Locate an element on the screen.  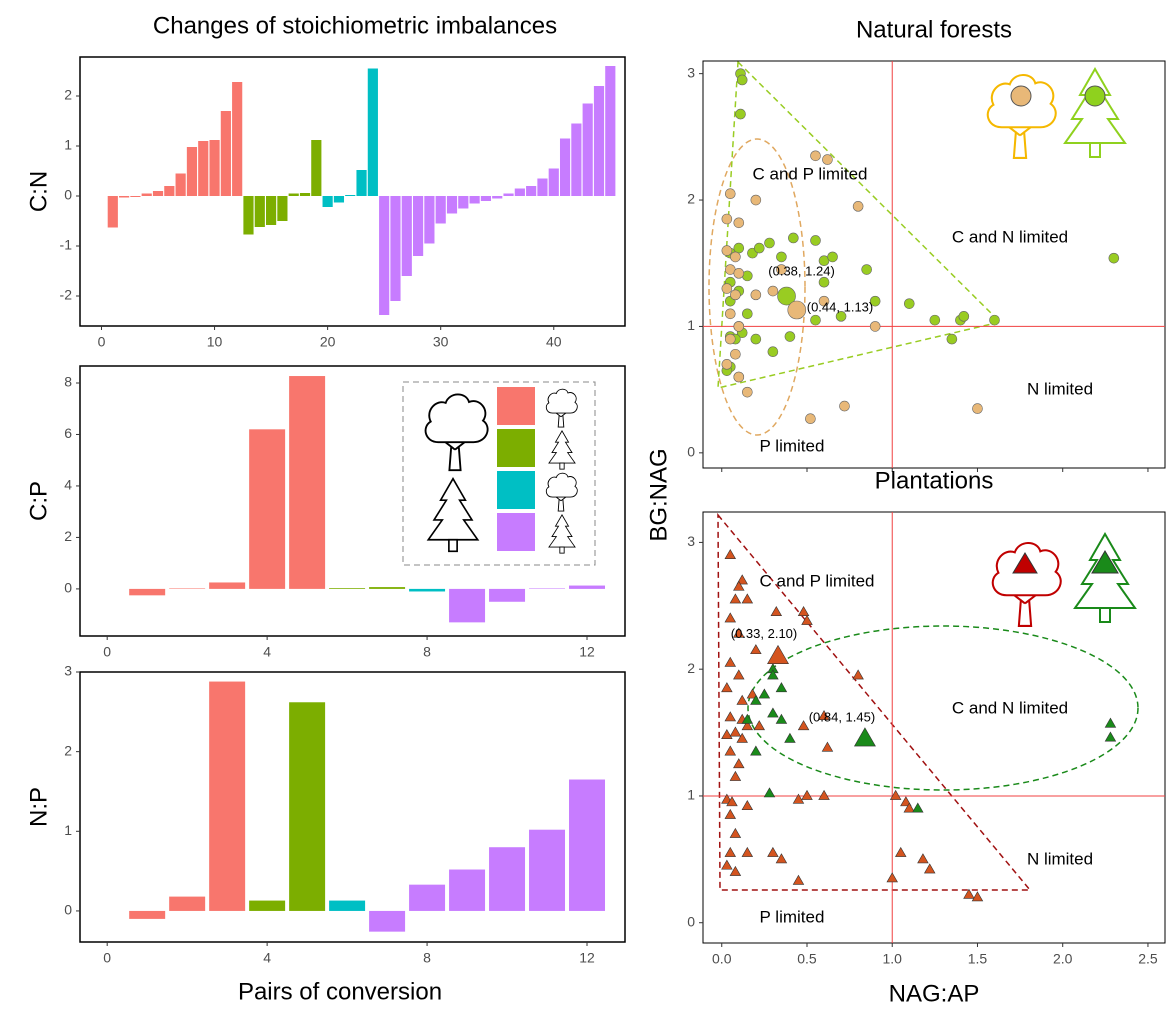
y-tick-label: 6 is located at coordinates (68, 433).